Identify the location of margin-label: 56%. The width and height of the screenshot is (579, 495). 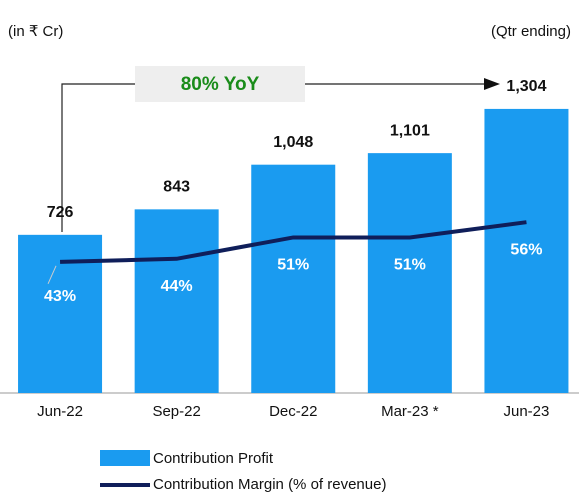
(526, 249).